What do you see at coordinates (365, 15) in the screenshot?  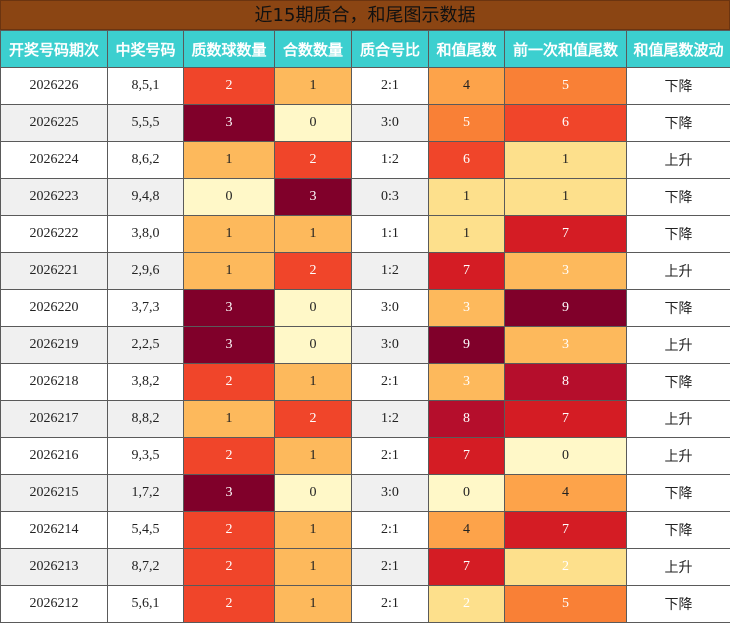 I see `sheet-title: 近15期质合，和尾图示数据` at bounding box center [365, 15].